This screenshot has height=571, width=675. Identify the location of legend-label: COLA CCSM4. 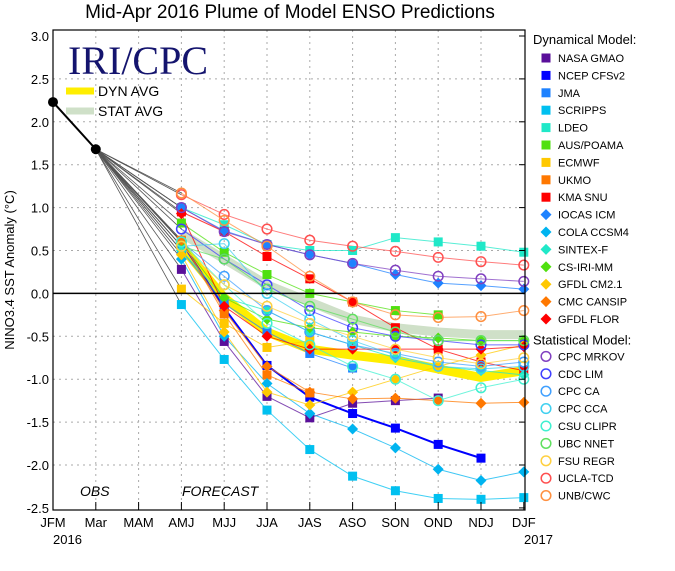
(593, 233).